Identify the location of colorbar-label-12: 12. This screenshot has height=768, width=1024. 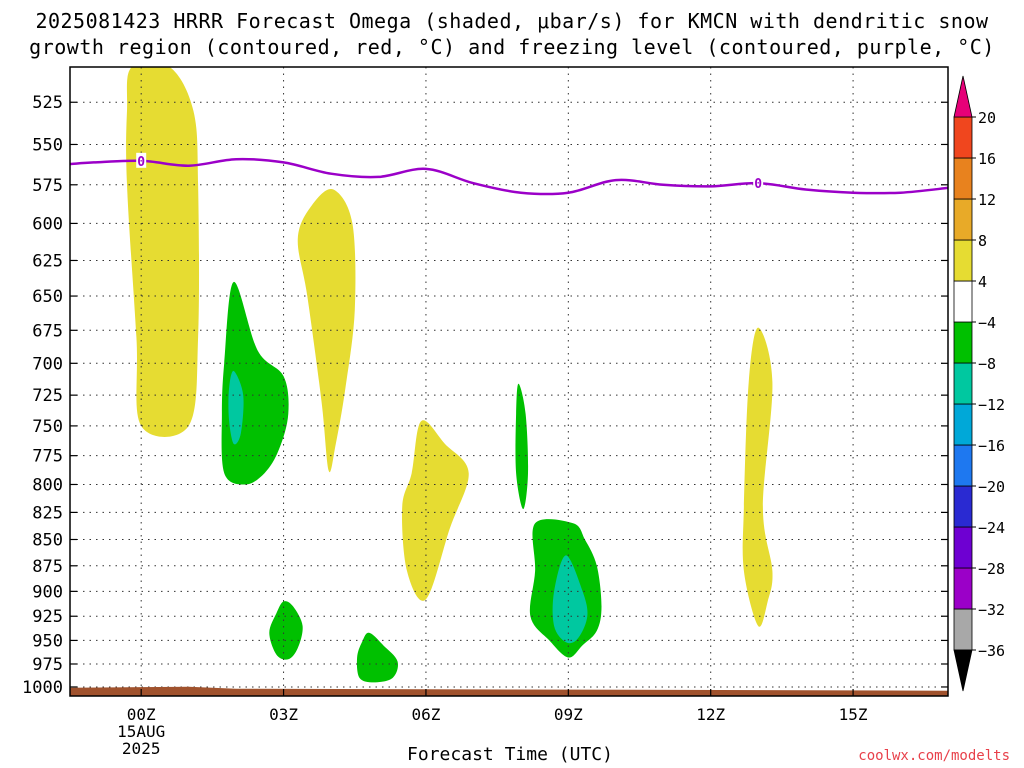
(987, 200).